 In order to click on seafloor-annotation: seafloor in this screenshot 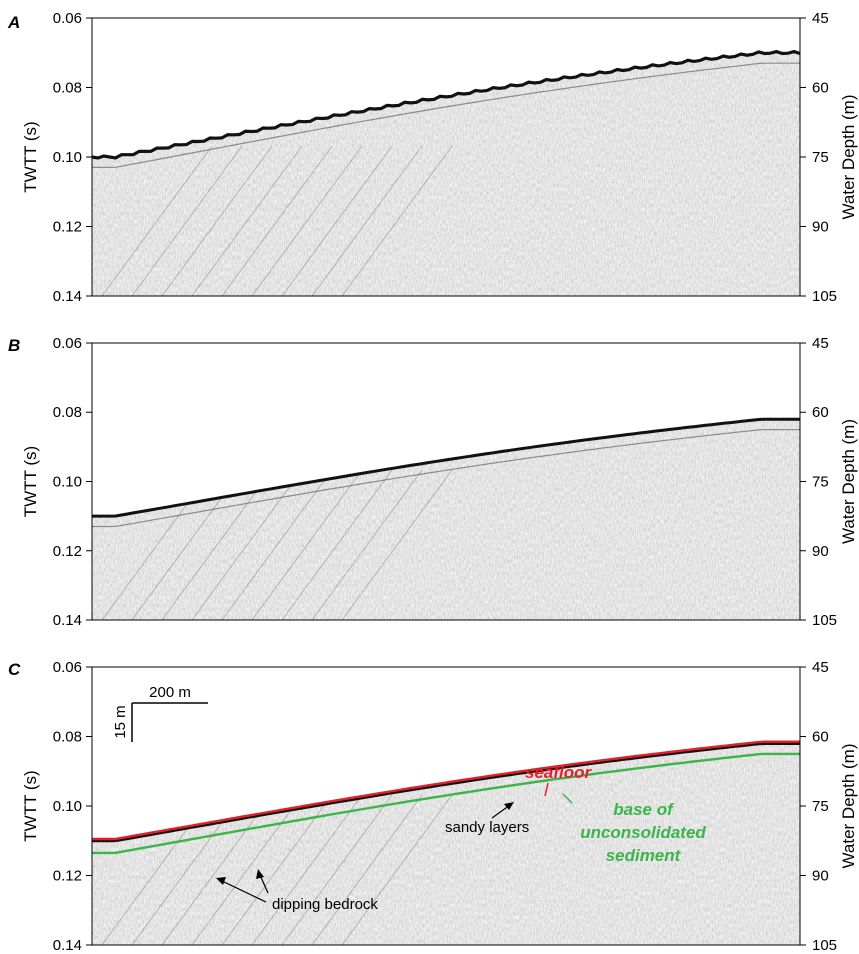, I will do `click(559, 772)`.